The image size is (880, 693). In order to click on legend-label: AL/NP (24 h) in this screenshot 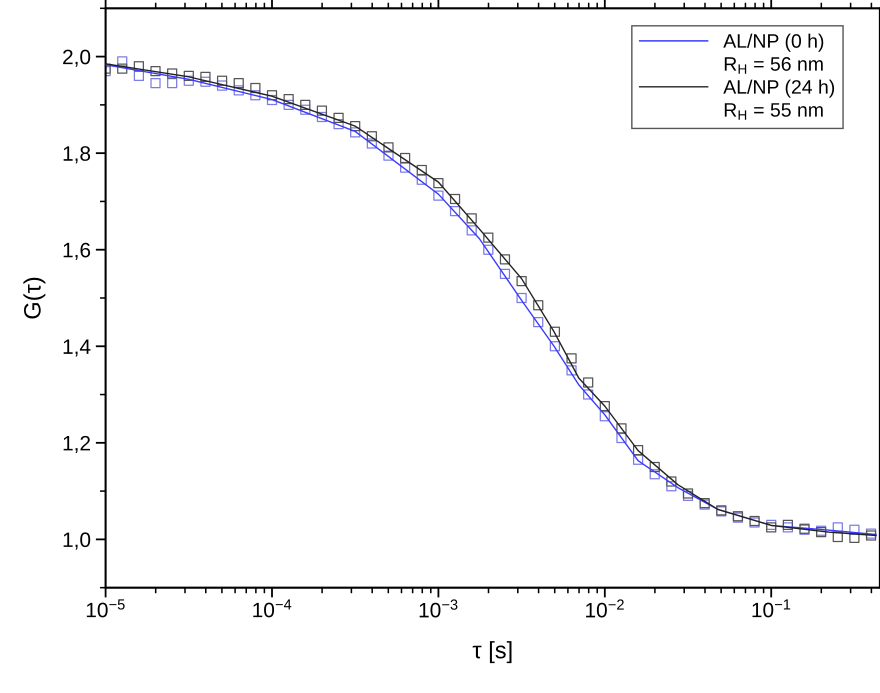, I will do `click(778, 89)`.